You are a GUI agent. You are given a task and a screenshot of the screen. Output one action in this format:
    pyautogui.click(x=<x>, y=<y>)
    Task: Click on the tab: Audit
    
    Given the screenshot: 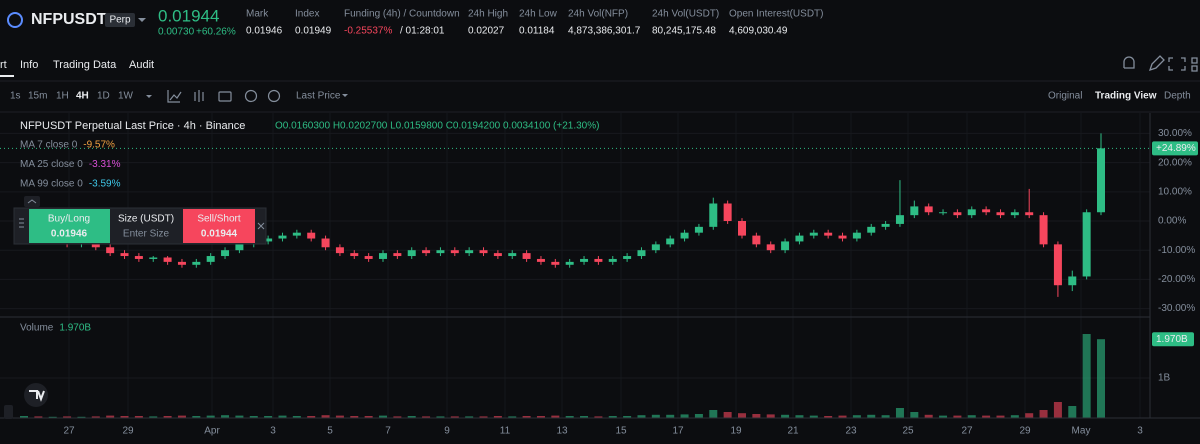 What is the action you would take?
    pyautogui.click(x=141, y=65)
    